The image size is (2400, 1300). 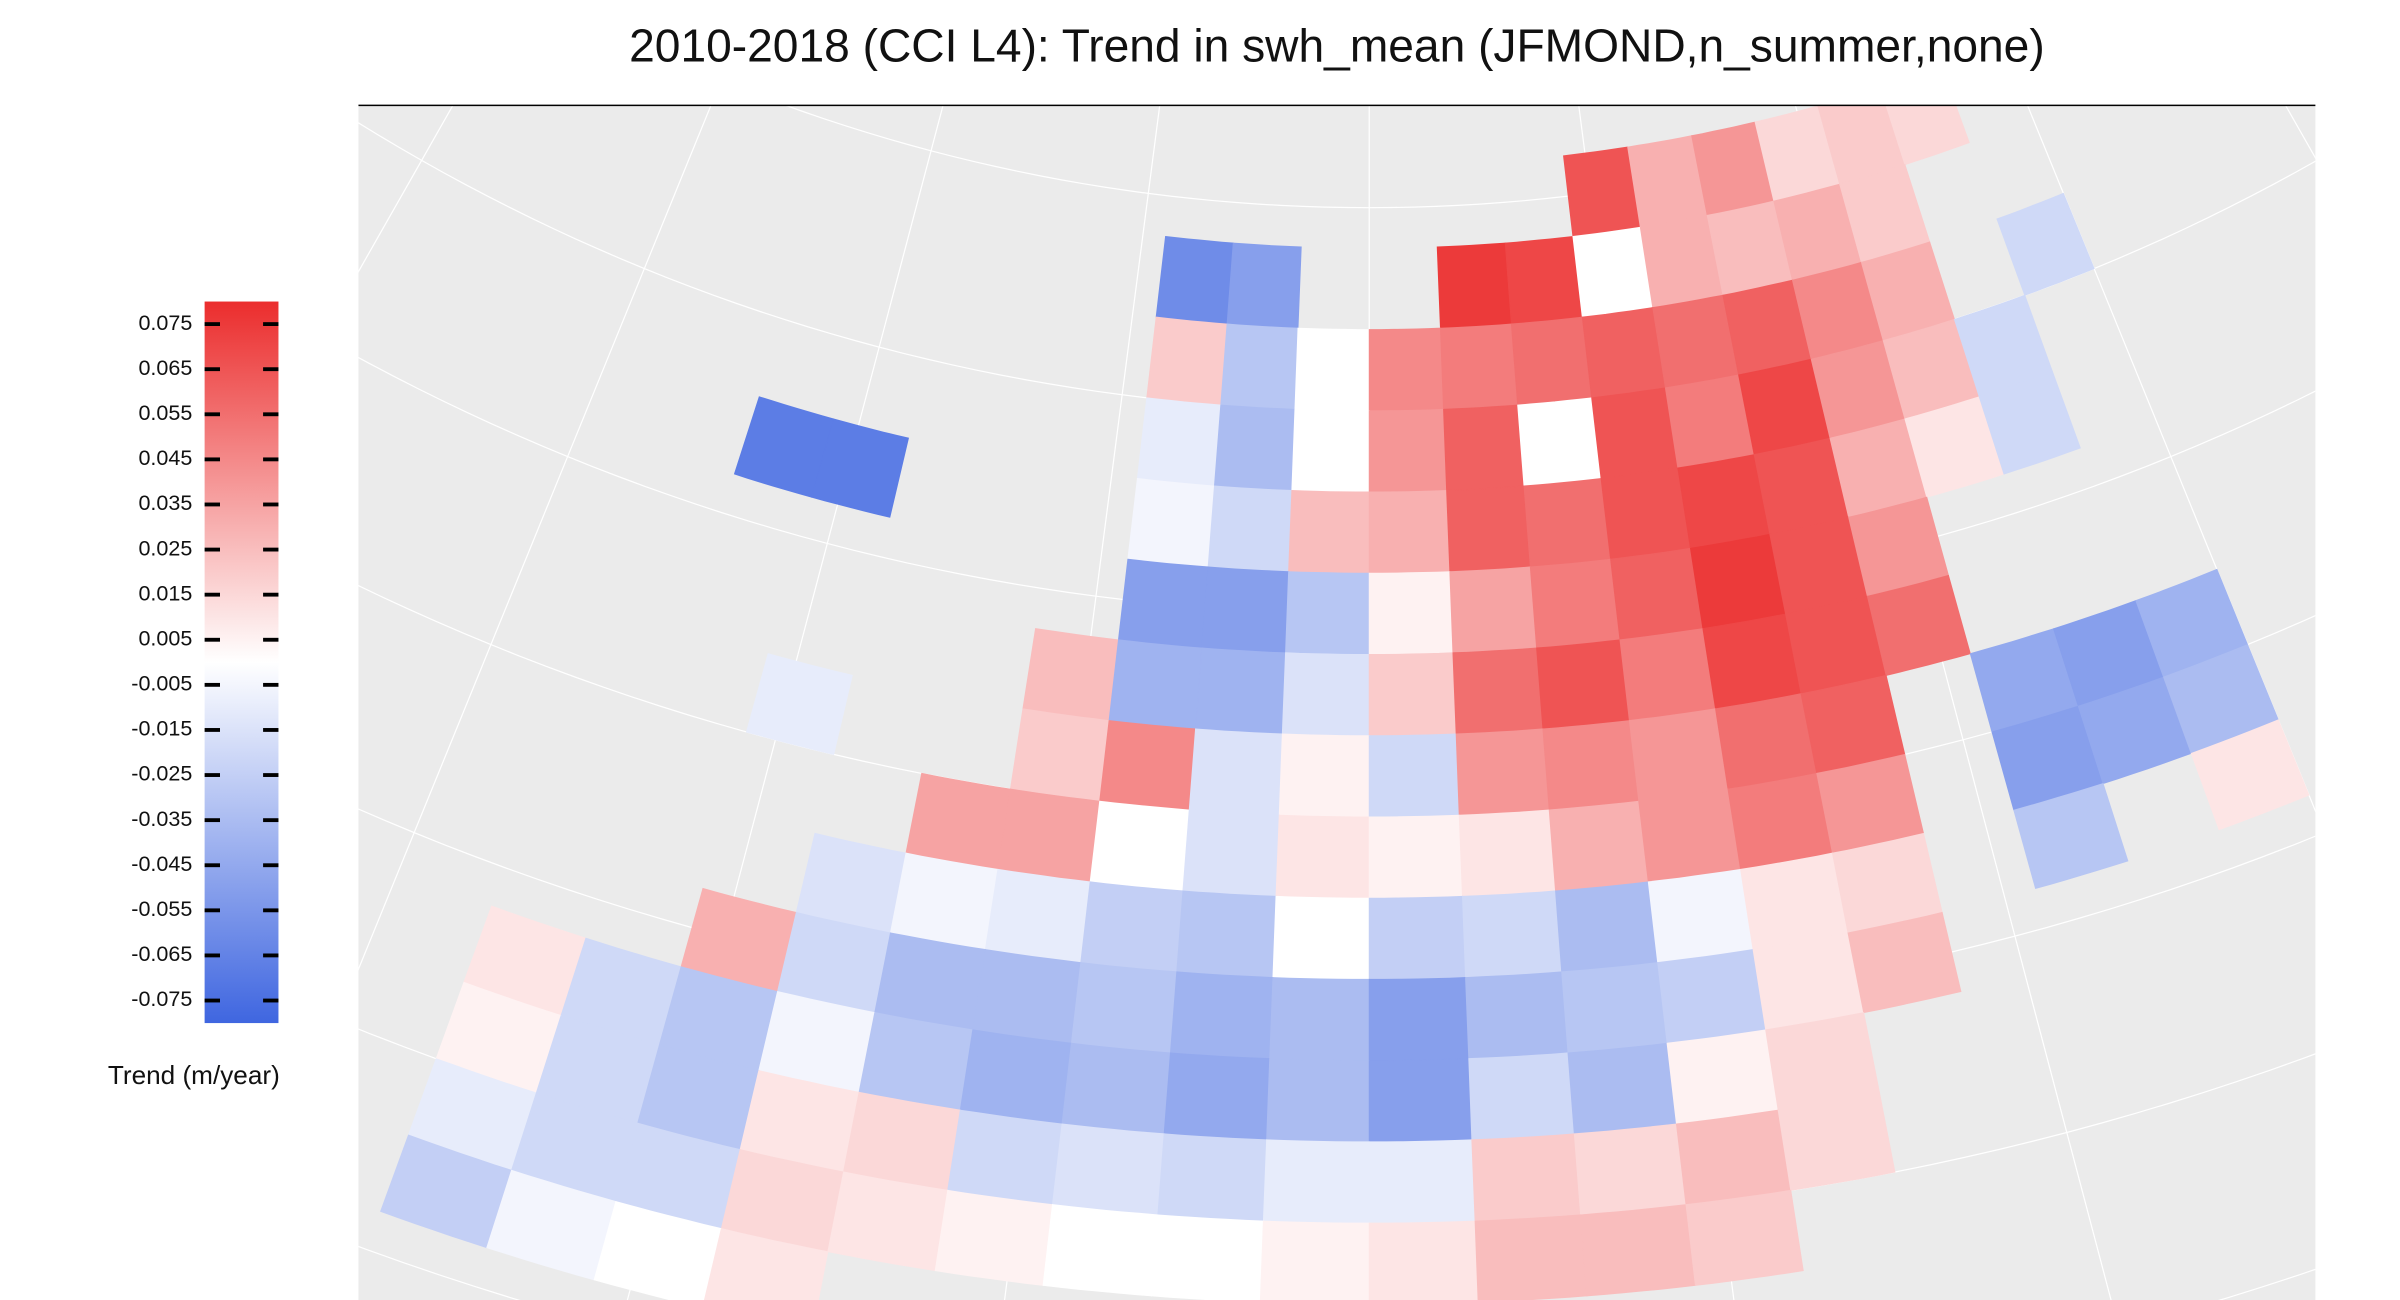 What do you see at coordinates (161, 909) in the screenshot?
I see `colorbar-tick-label: -0.055` at bounding box center [161, 909].